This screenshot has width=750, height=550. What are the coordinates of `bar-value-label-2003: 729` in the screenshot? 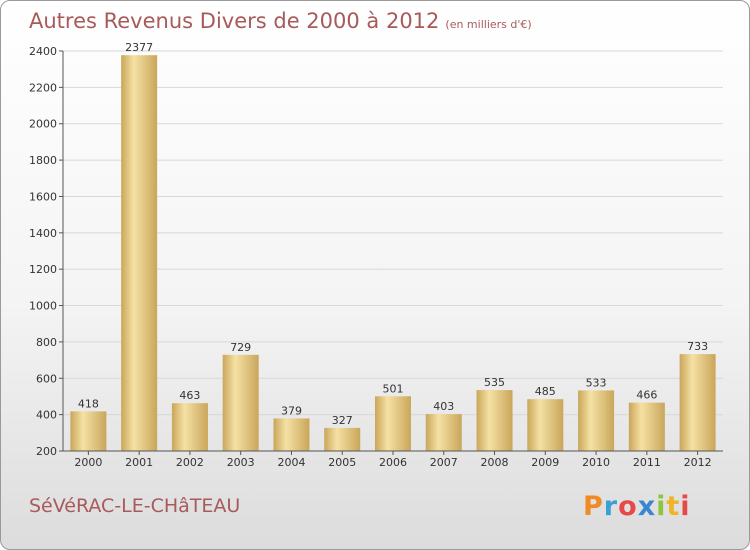 It's located at (240, 347).